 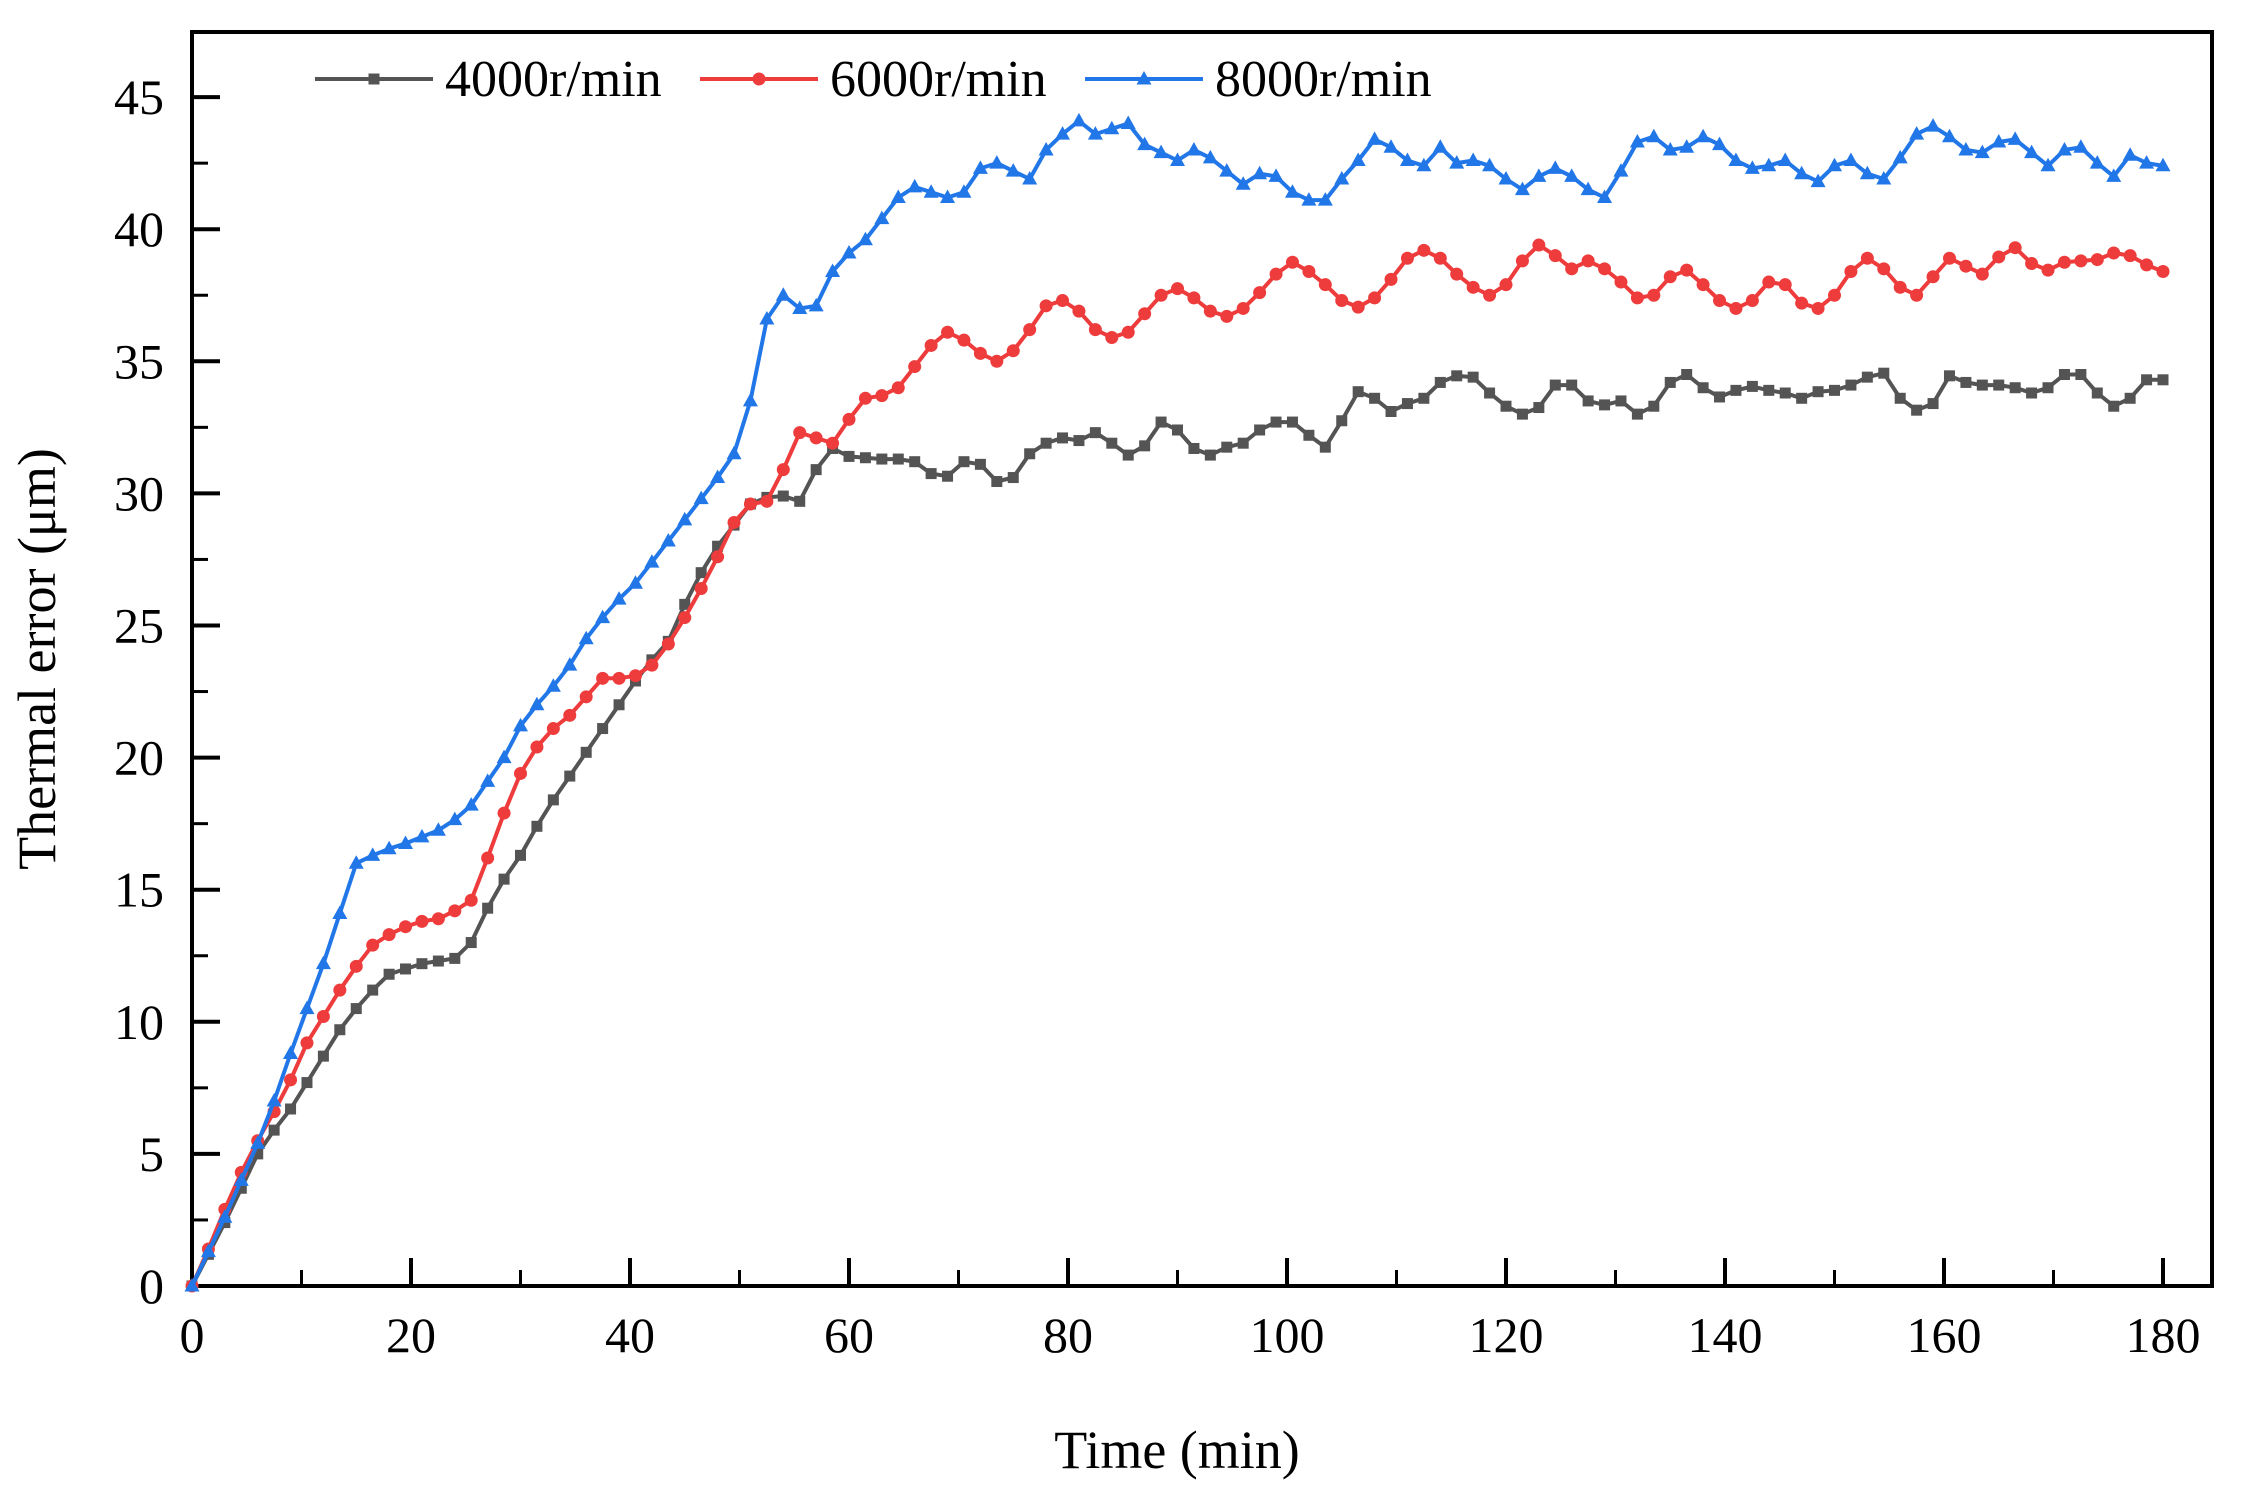 What do you see at coordinates (1068, 1335) in the screenshot?
I see `x-tick-label: 80` at bounding box center [1068, 1335].